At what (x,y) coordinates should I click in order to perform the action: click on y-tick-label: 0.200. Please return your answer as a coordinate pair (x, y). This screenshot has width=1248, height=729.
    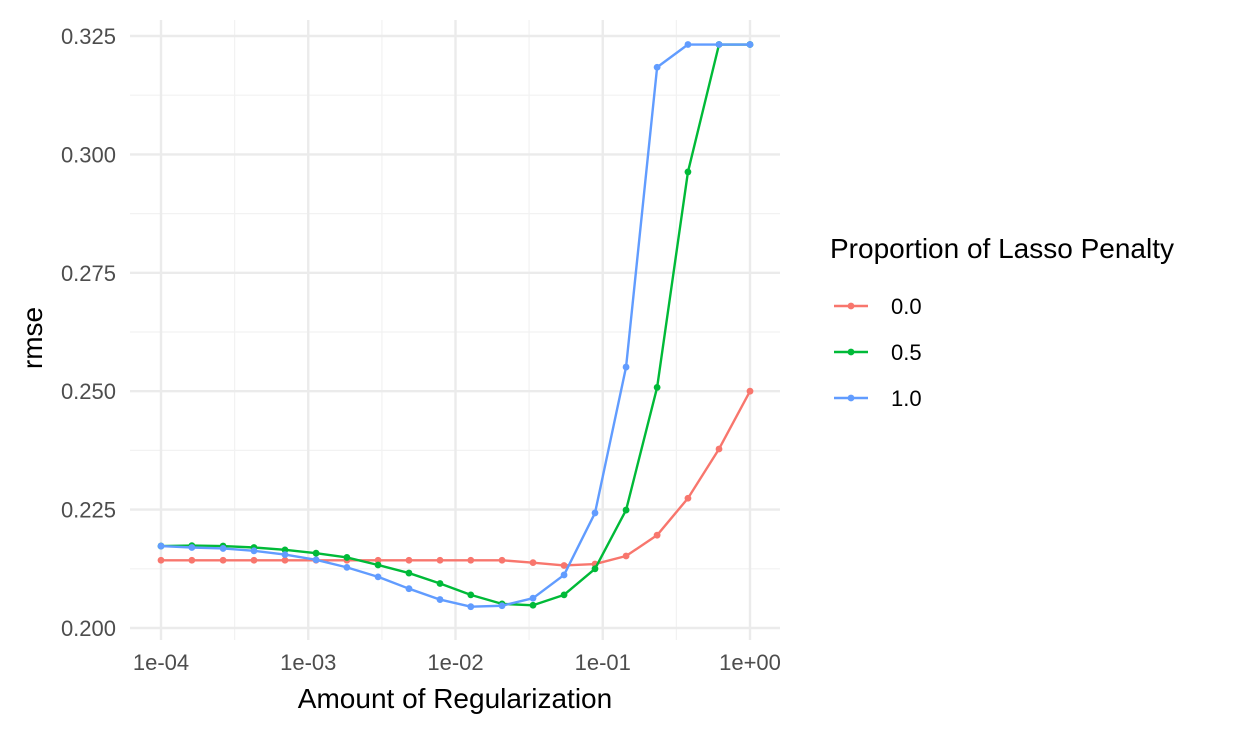
    Looking at the image, I should click on (88, 628).